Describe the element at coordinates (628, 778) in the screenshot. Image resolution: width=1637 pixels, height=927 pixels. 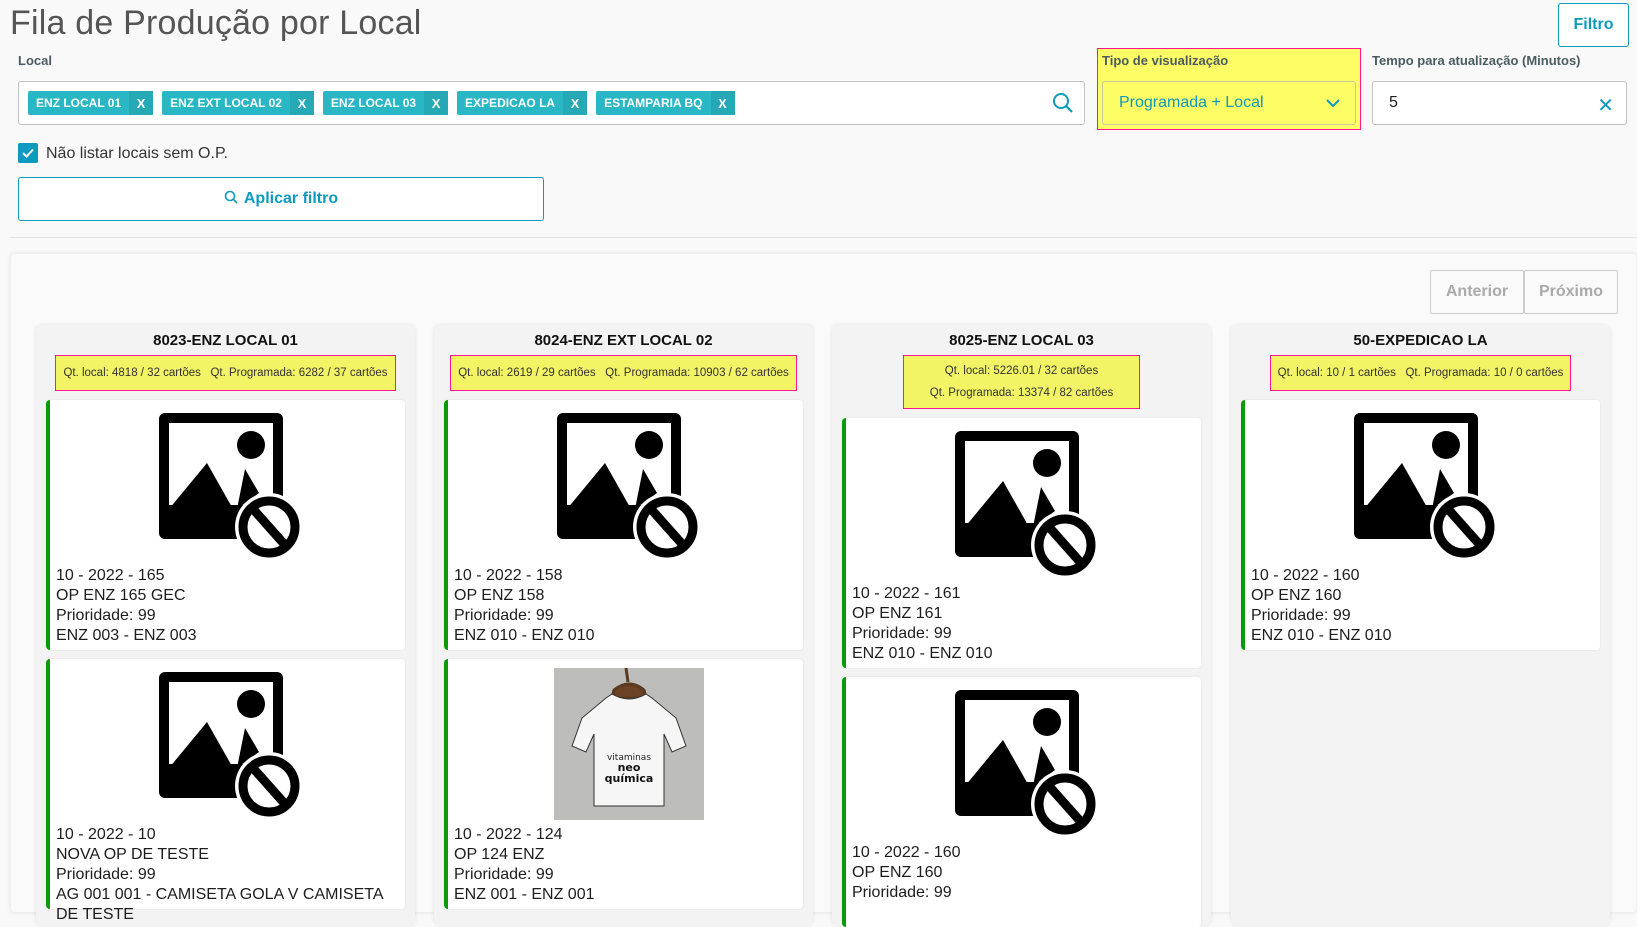
I see `svg-text: química` at that location.